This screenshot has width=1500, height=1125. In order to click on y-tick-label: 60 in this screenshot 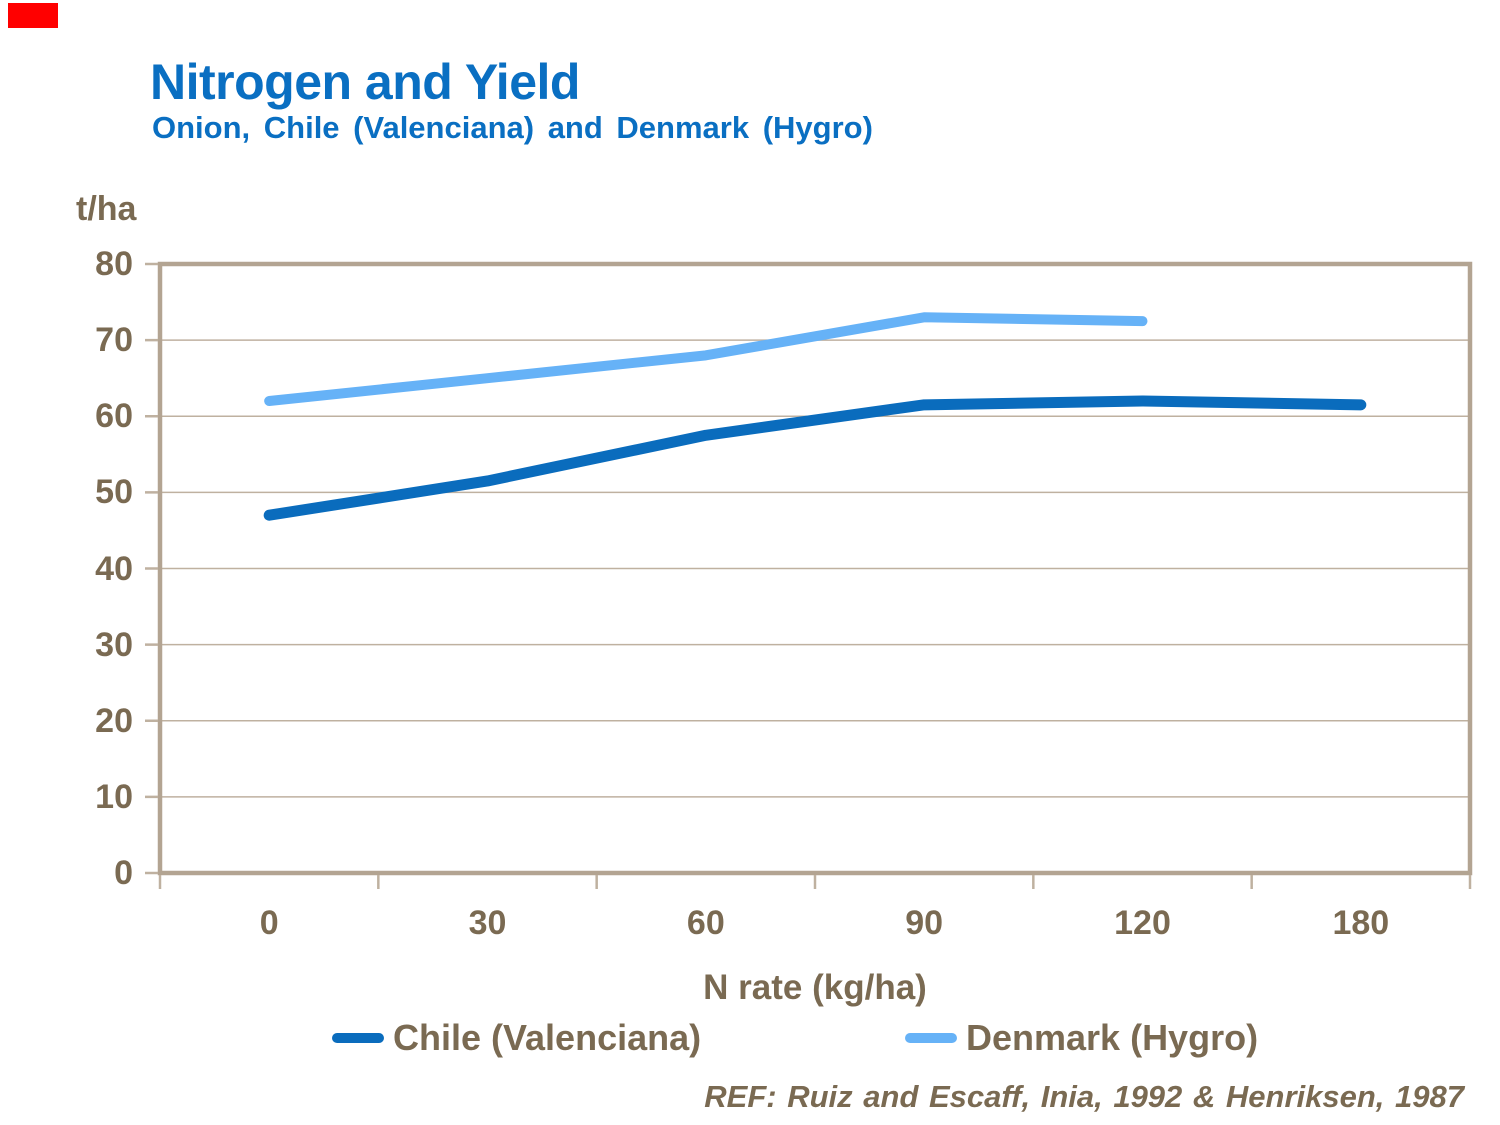, I will do `click(114, 416)`.